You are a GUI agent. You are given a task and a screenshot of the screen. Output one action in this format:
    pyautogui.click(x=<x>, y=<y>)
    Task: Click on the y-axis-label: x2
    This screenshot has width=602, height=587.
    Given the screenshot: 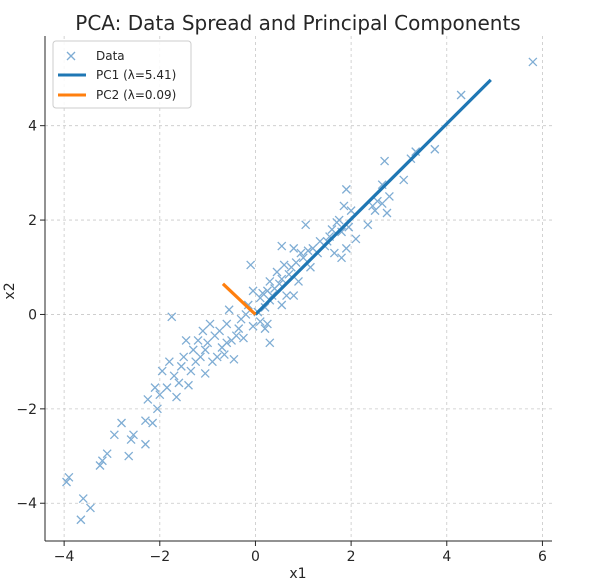 What is the action you would take?
    pyautogui.click(x=10, y=290)
    